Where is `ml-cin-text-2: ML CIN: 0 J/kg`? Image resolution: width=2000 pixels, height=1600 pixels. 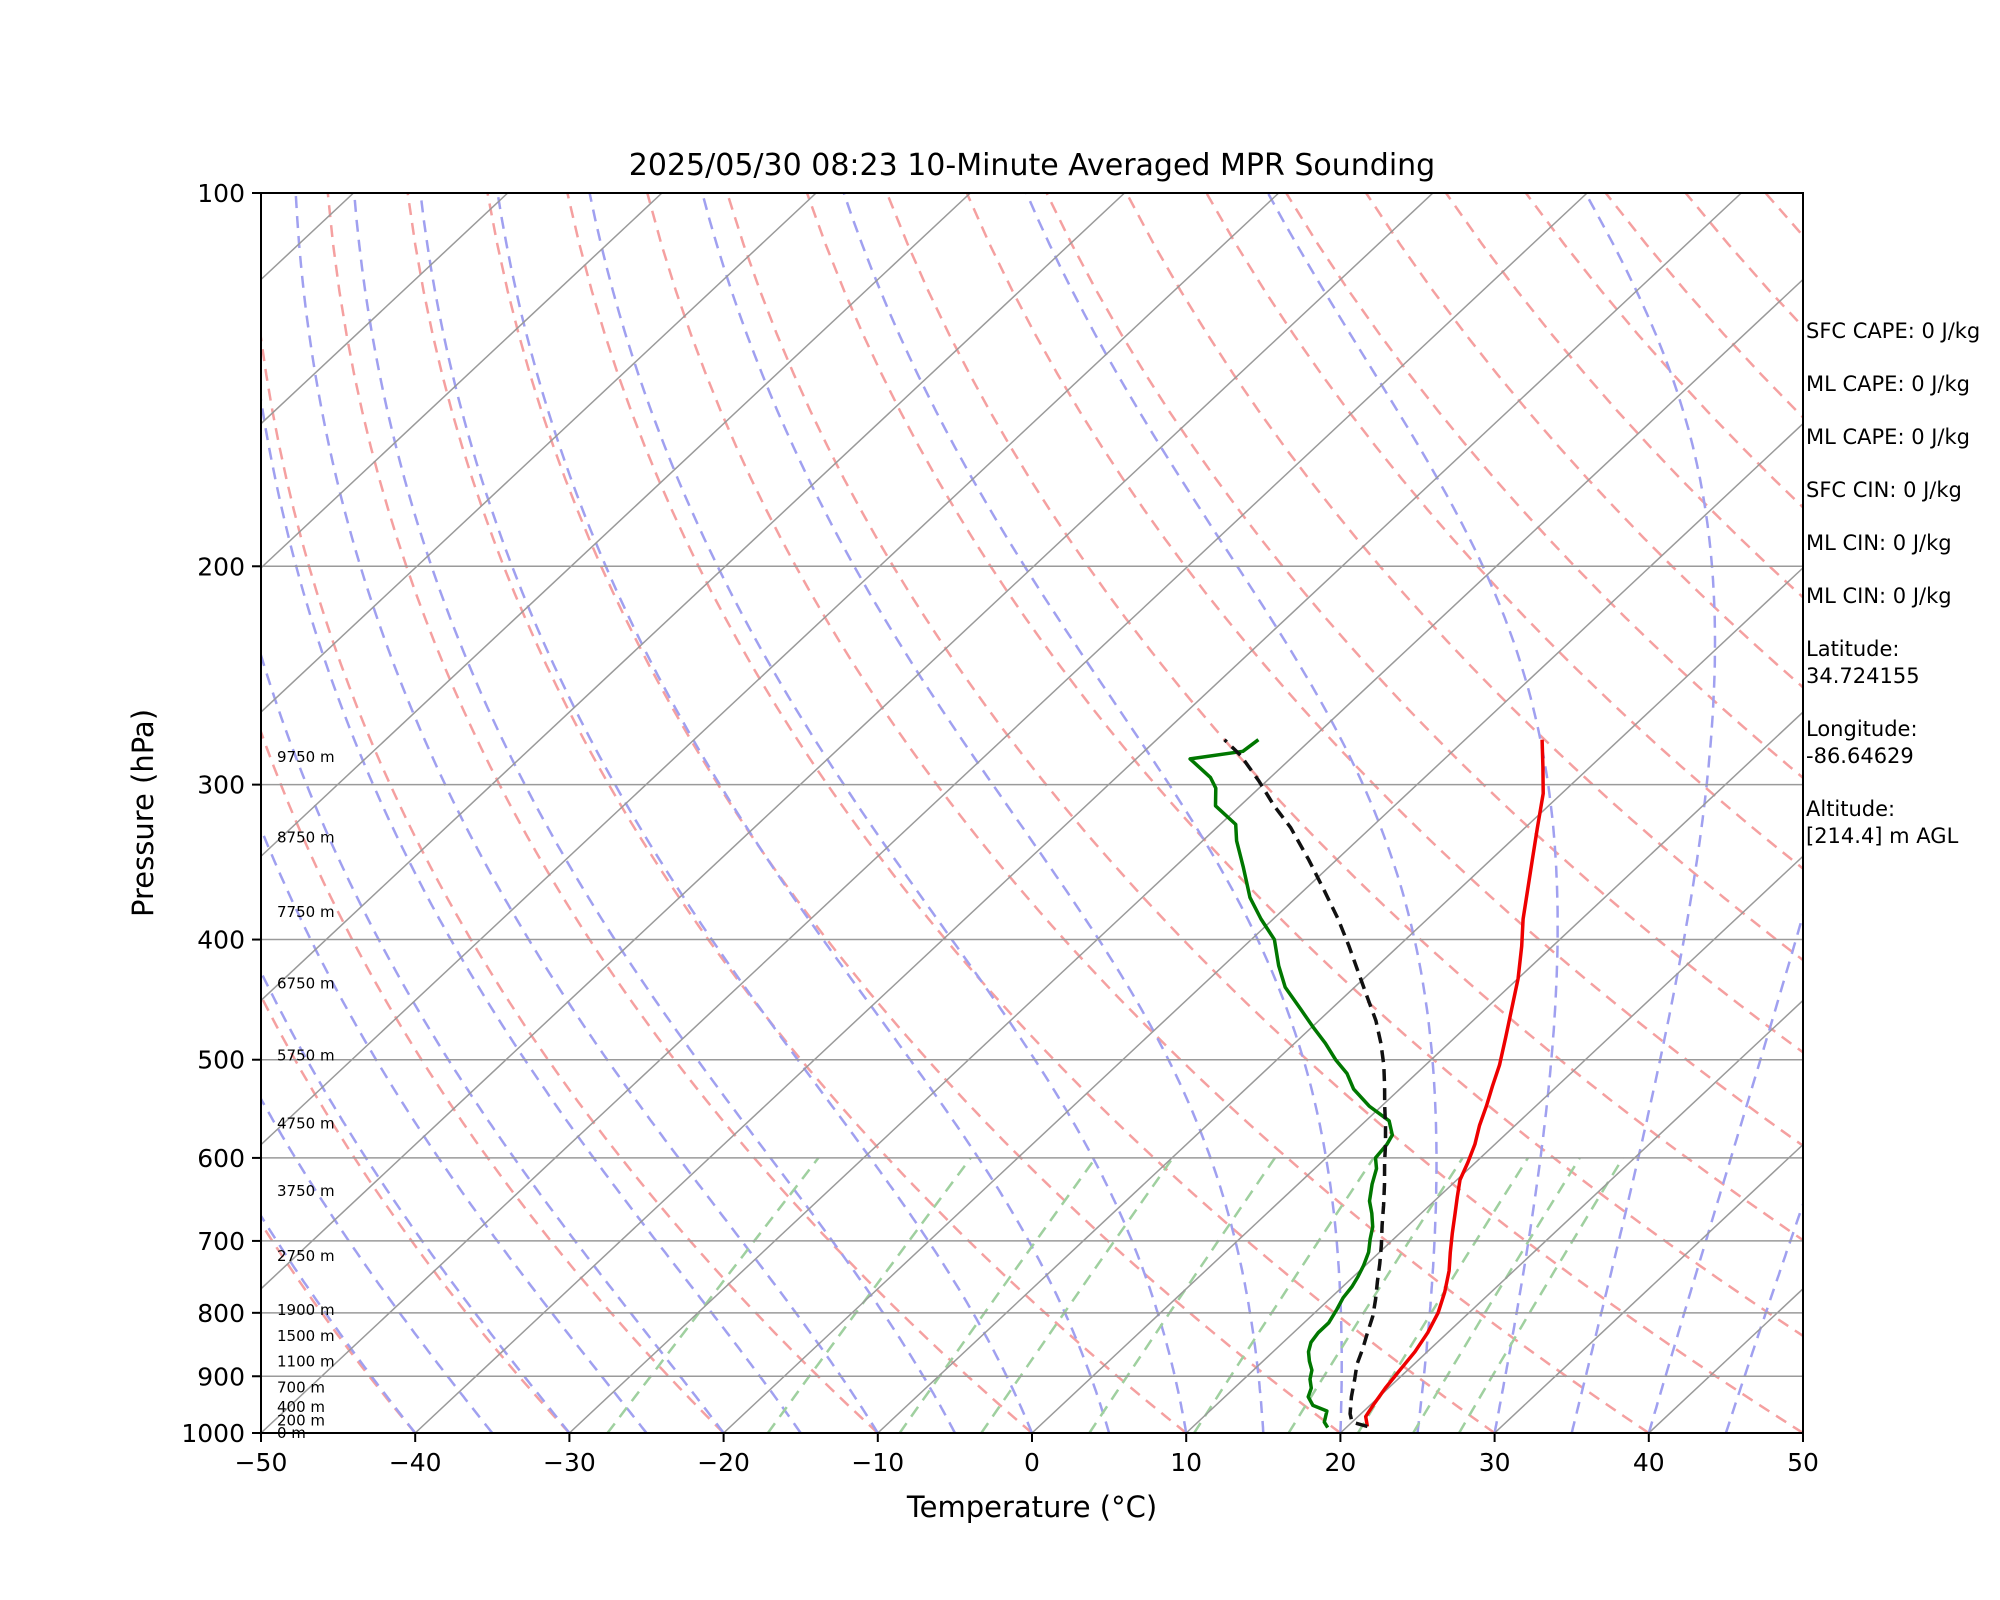
ml-cin-text-2: ML CIN: 0 J/kg is located at coordinates (1879, 596).